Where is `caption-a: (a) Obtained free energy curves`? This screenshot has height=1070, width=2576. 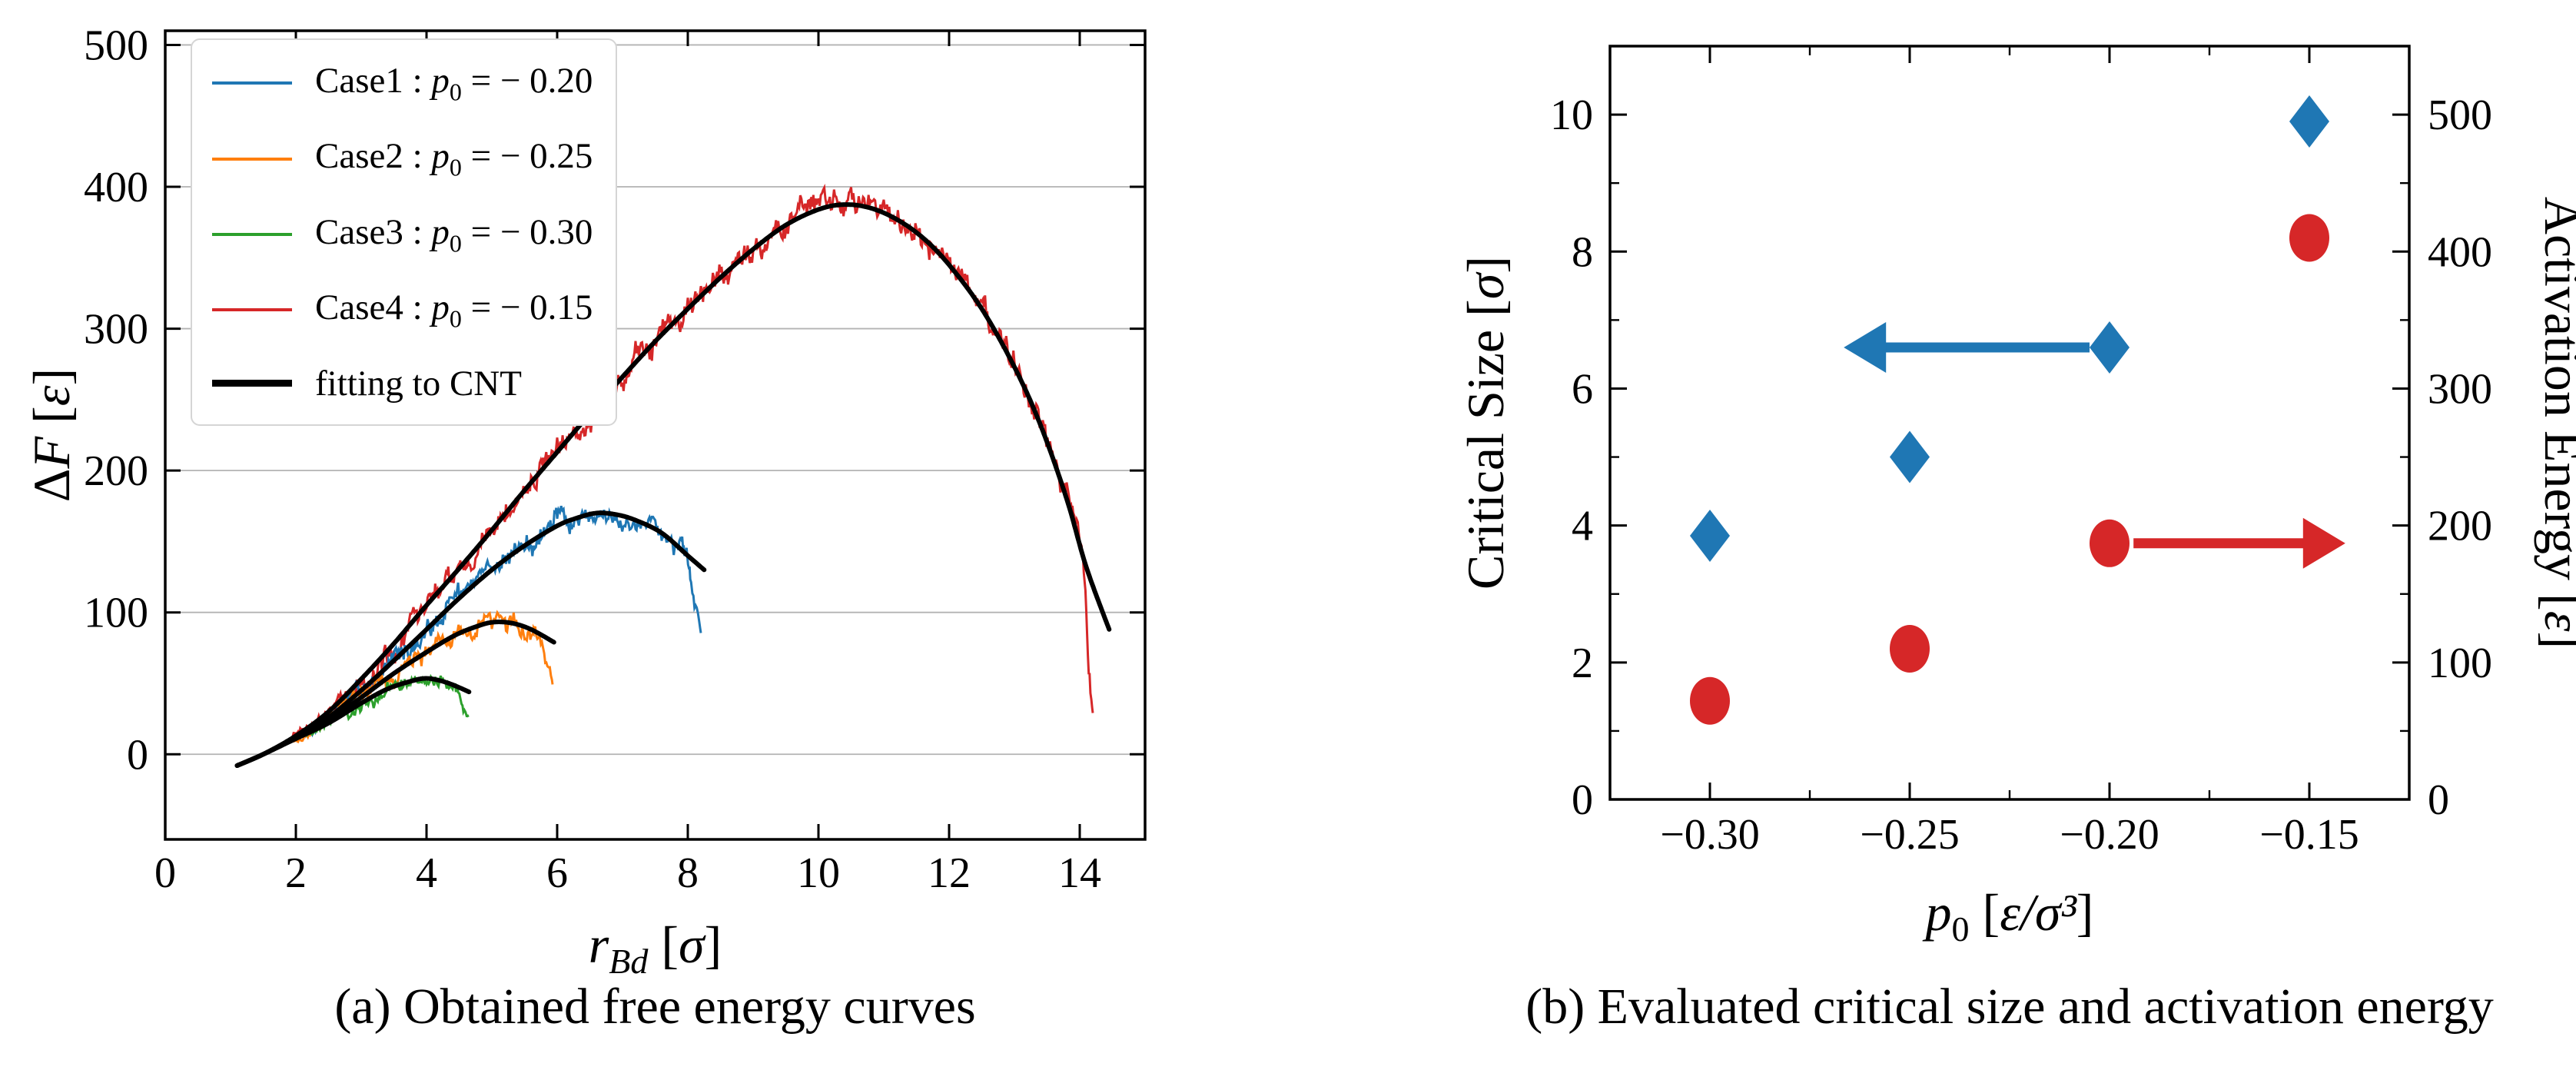
caption-a: (a) Obtained free energy curves is located at coordinates (655, 1007).